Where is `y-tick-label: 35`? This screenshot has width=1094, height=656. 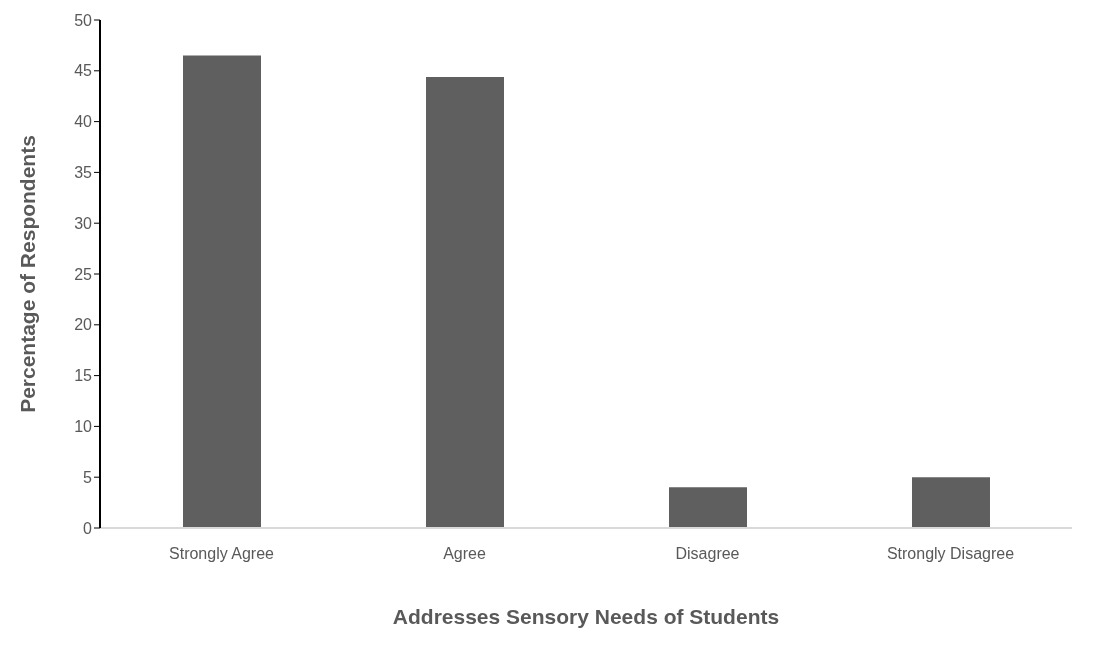
y-tick-label: 35 is located at coordinates (83, 173).